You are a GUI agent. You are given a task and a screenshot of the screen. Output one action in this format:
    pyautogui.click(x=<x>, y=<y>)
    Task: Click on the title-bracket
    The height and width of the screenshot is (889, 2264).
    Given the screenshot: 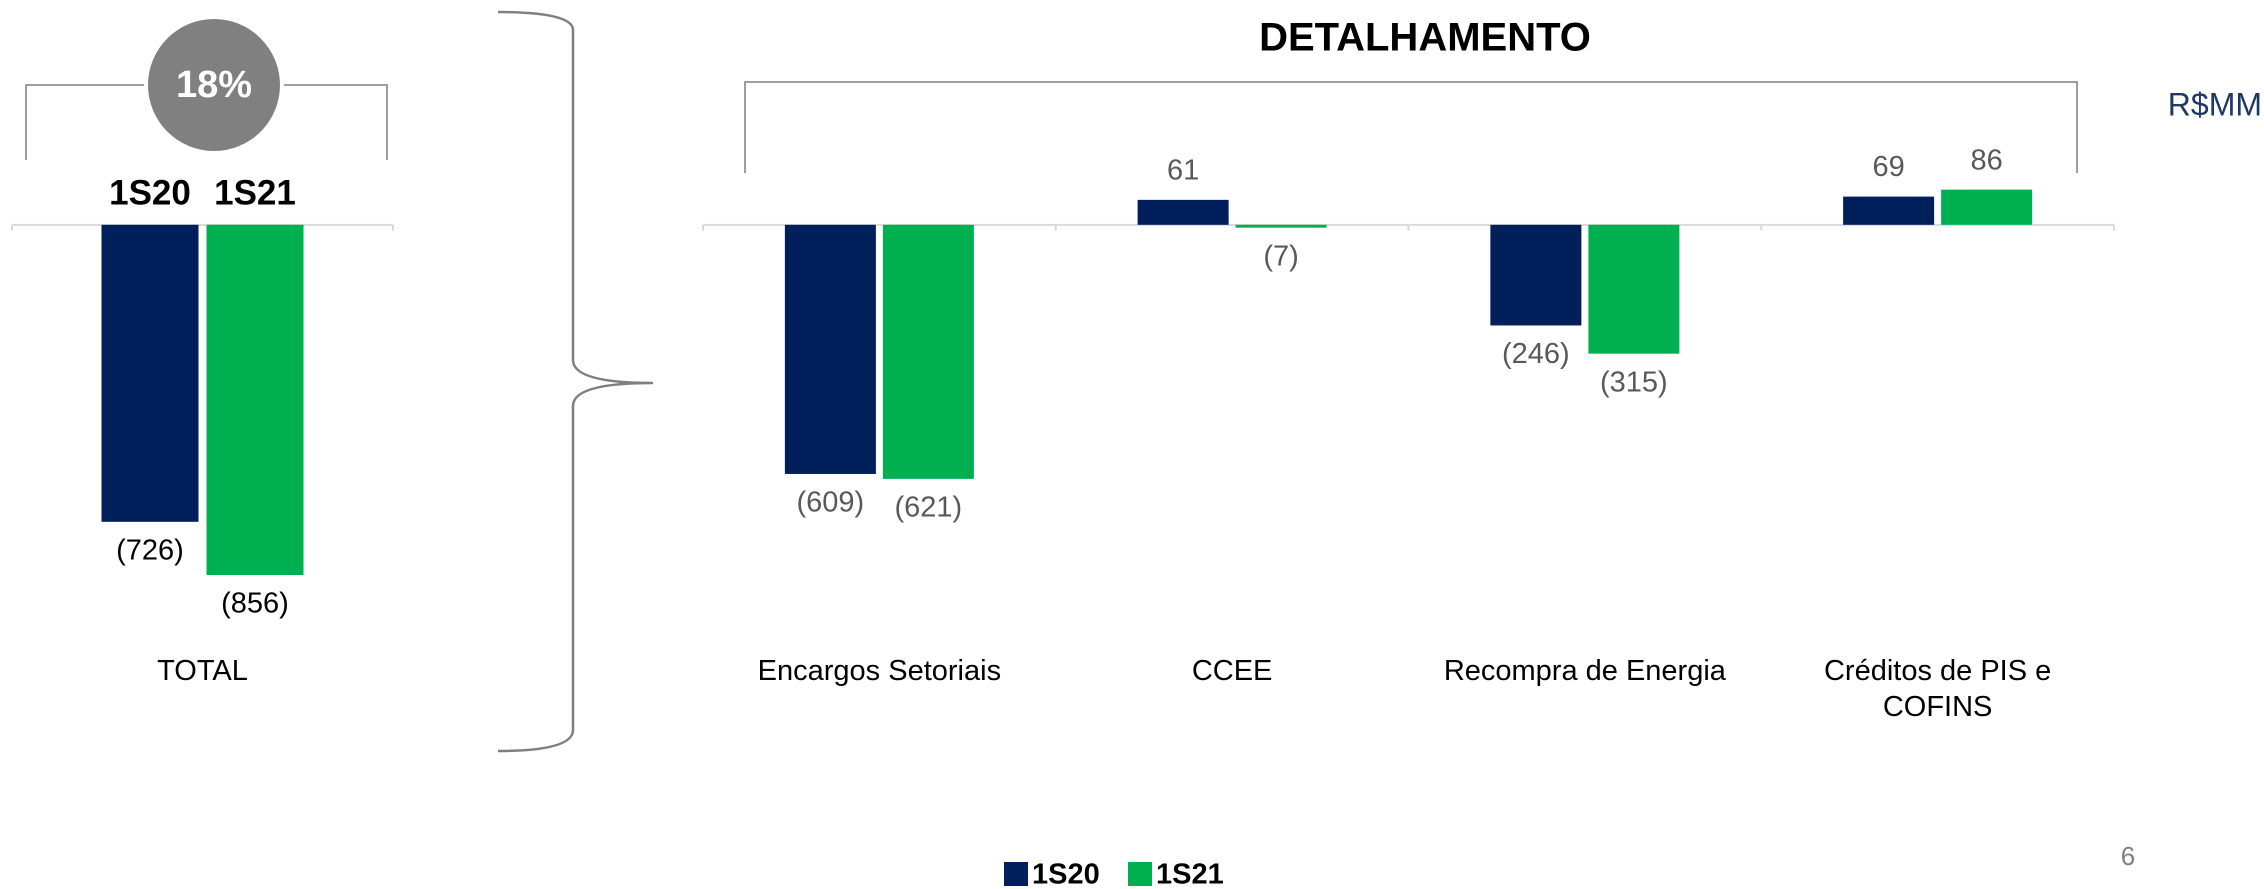 What is the action you would take?
    pyautogui.click(x=1411, y=127)
    